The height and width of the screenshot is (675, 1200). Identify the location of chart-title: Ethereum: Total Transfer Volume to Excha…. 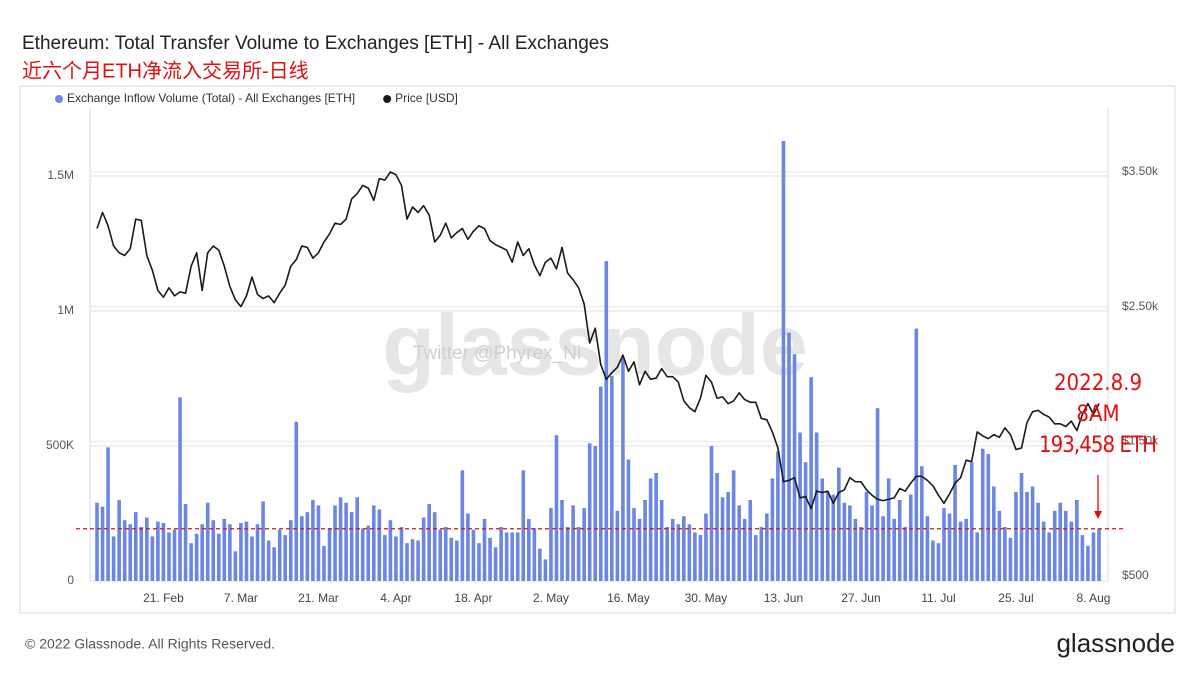
(315, 43).